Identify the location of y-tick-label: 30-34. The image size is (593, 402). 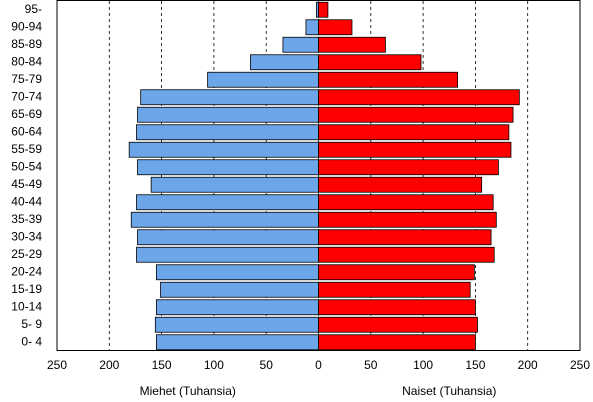
(26, 236).